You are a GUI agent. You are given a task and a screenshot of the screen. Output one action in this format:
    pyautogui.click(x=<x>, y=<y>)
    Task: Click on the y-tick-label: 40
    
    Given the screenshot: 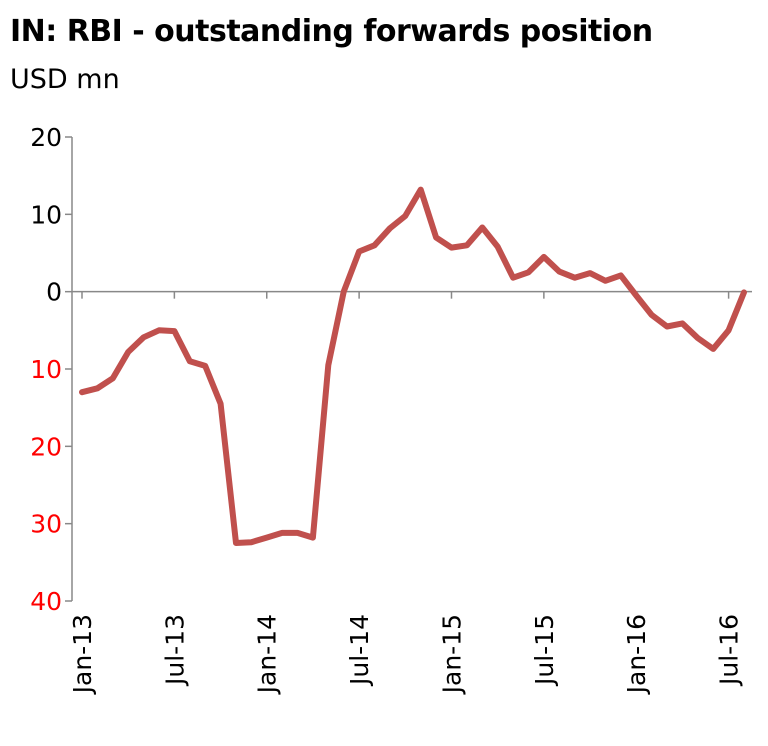 What is the action you would take?
    pyautogui.click(x=46, y=601)
    